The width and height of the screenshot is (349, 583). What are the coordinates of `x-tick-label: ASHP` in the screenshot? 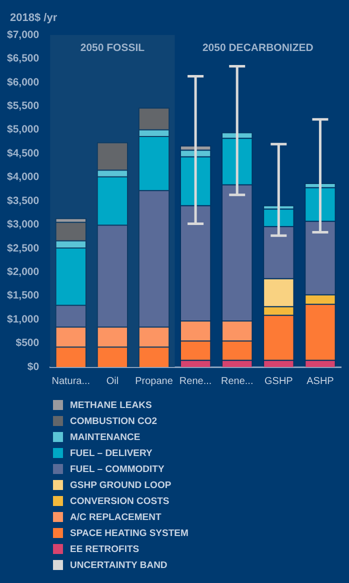 It's located at (320, 381).